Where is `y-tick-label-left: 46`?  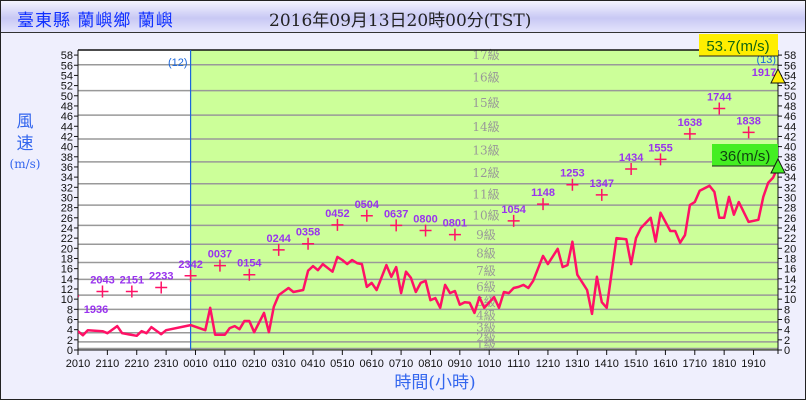
y-tick-label-left: 46 is located at coordinates (67, 117).